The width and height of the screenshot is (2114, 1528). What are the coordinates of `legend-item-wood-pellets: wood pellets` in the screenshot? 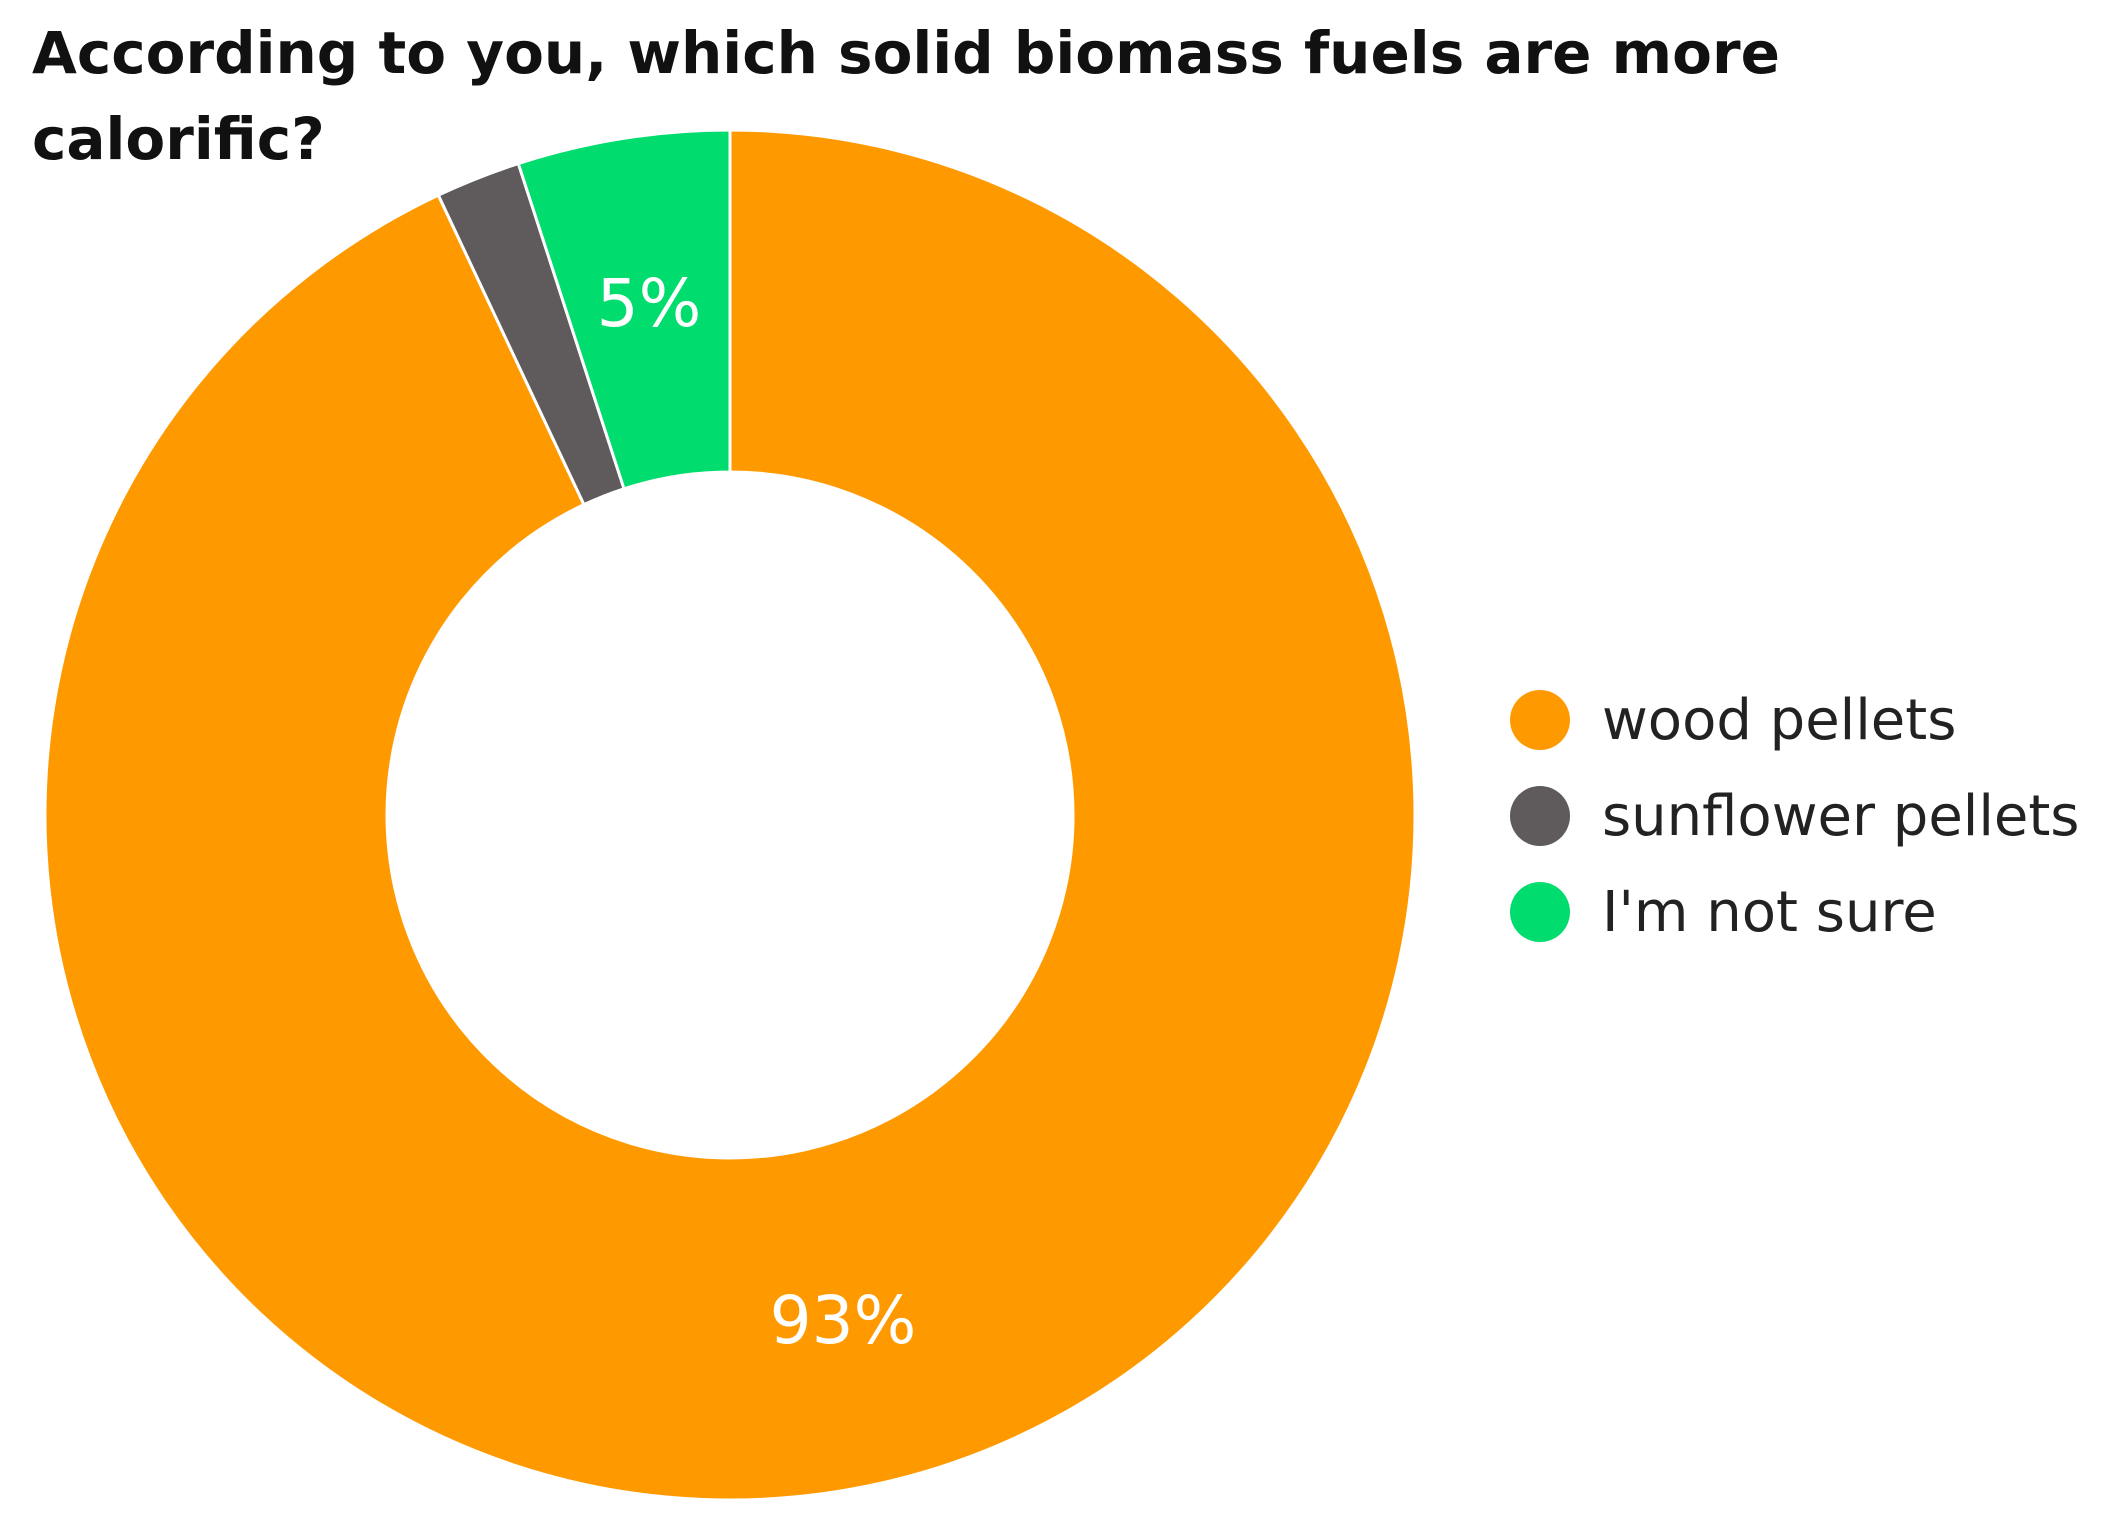 It's located at (1794, 720).